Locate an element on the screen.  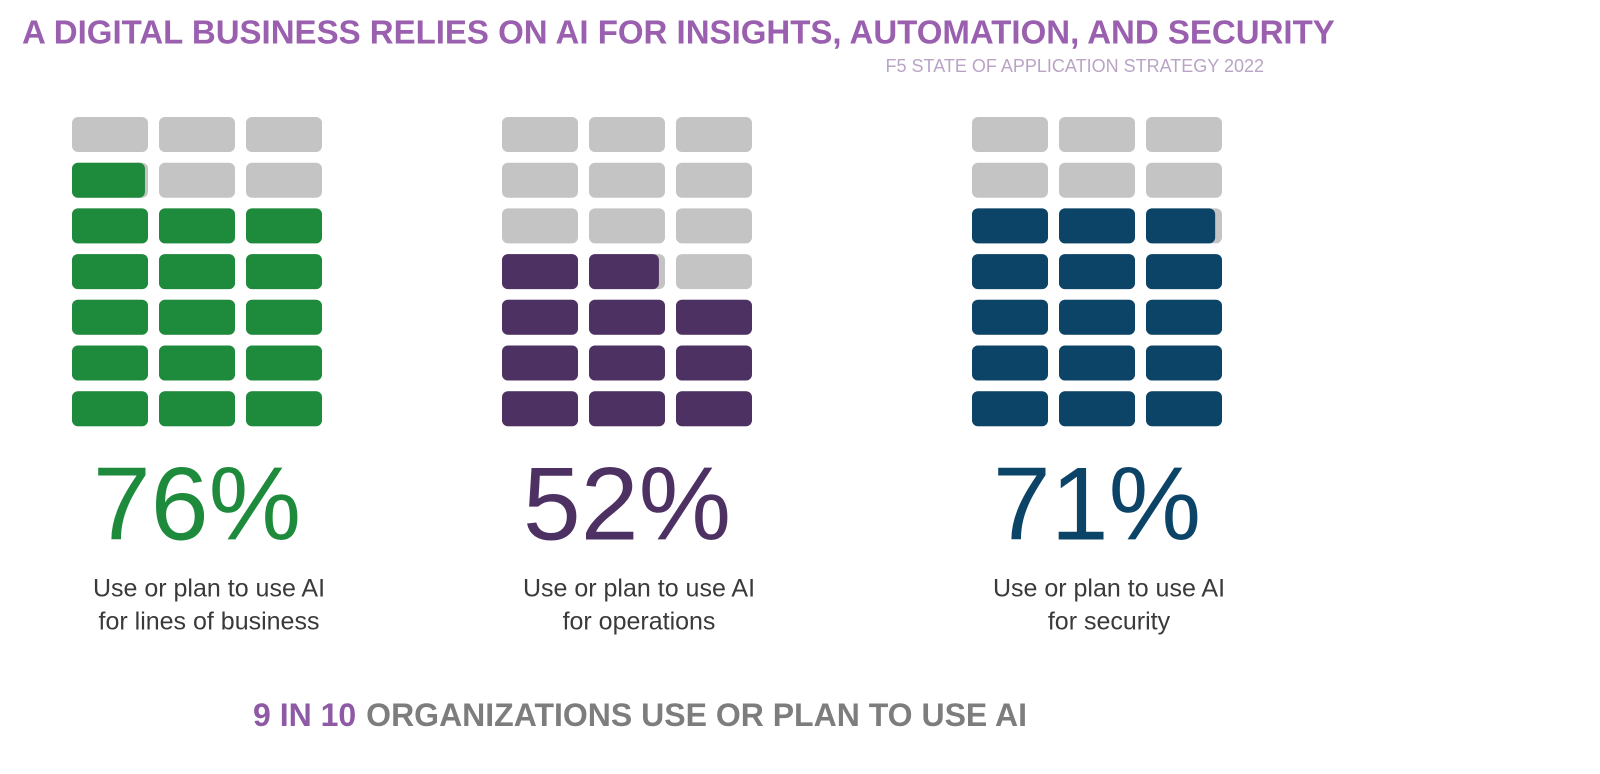
percent: 52% is located at coordinates (627, 504).